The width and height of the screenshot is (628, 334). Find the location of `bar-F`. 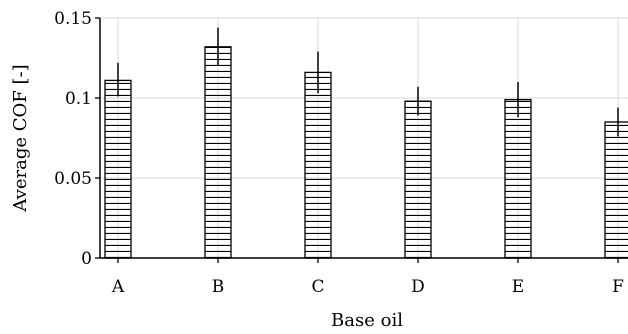

bar-F is located at coordinates (616, 190).